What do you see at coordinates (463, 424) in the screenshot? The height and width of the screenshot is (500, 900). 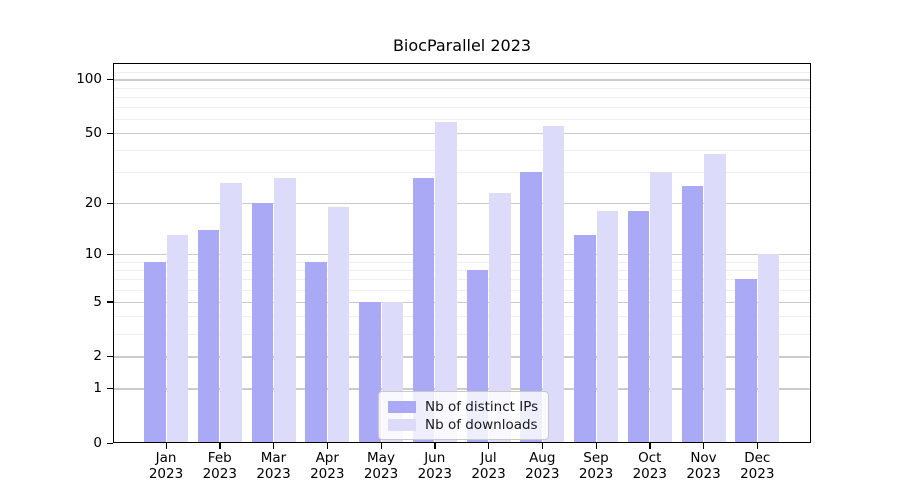 I see `legend-row-downloads: Nb of downloads` at bounding box center [463, 424].